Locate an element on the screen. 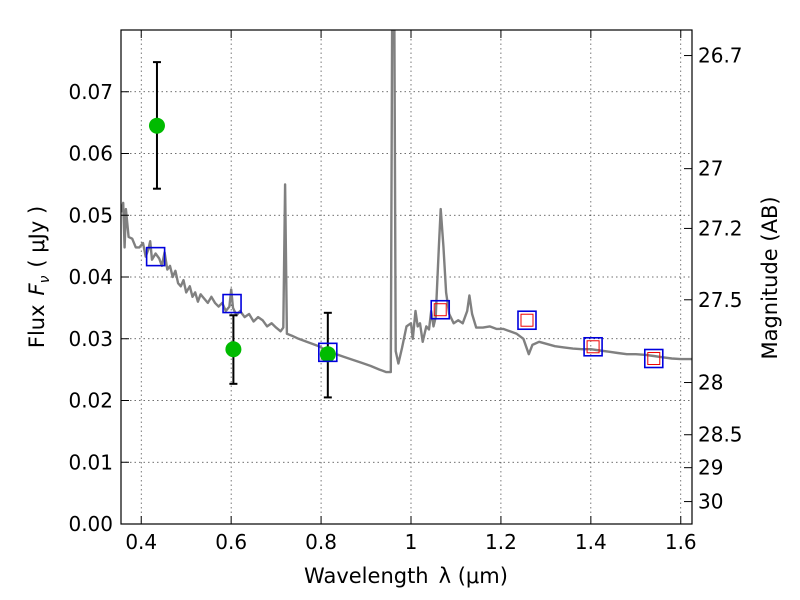 This screenshot has height=600, width=800. y-axis-label: FluxFν( μJy ) is located at coordinates (39, 277).